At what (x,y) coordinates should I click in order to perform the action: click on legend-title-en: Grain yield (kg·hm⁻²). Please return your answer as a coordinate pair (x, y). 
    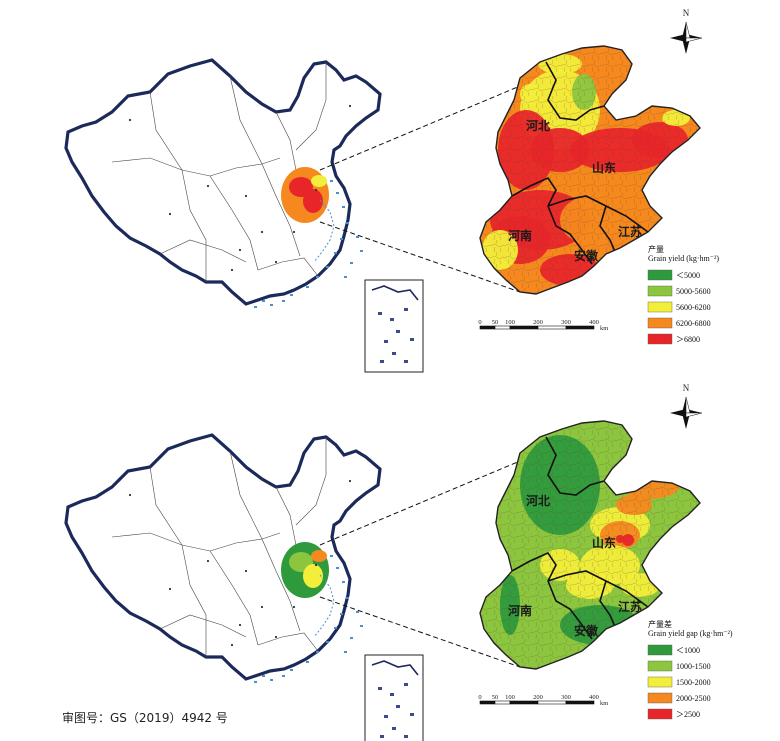
    Looking at the image, I should click on (683, 258).